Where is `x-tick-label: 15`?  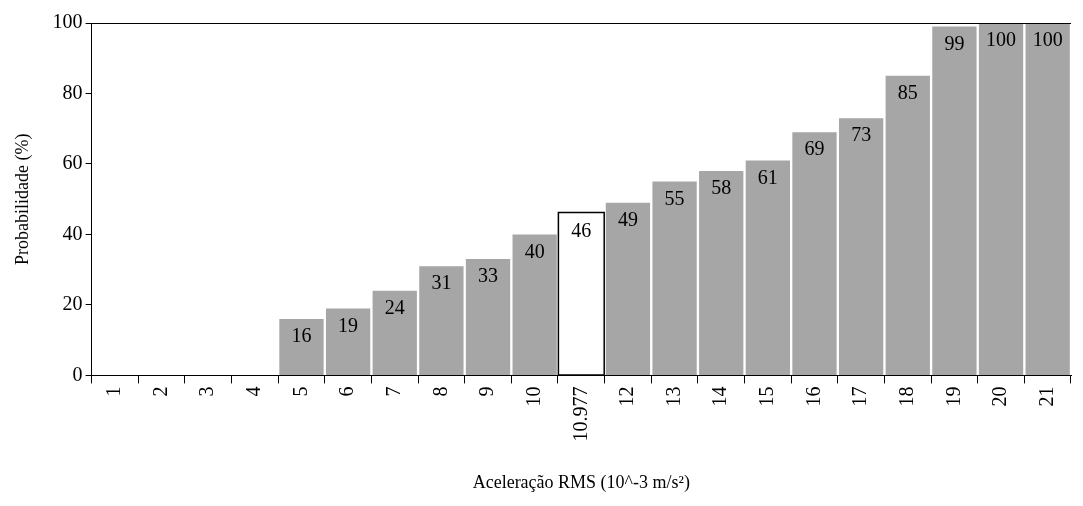
x-tick-label: 15 is located at coordinates (766, 396).